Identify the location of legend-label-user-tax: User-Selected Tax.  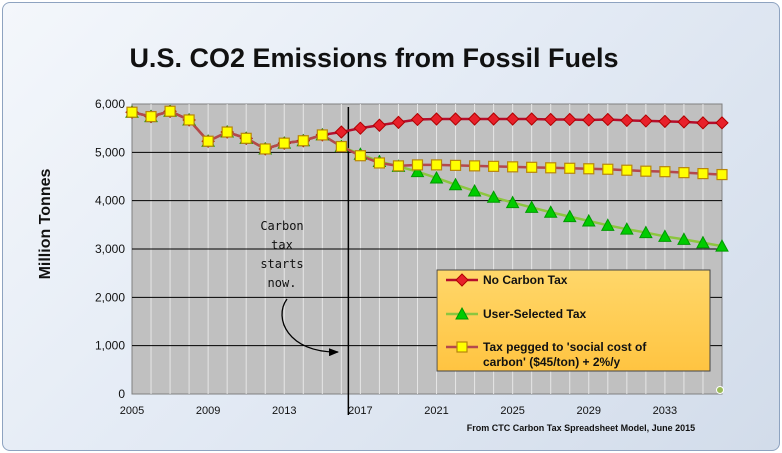
(534, 314).